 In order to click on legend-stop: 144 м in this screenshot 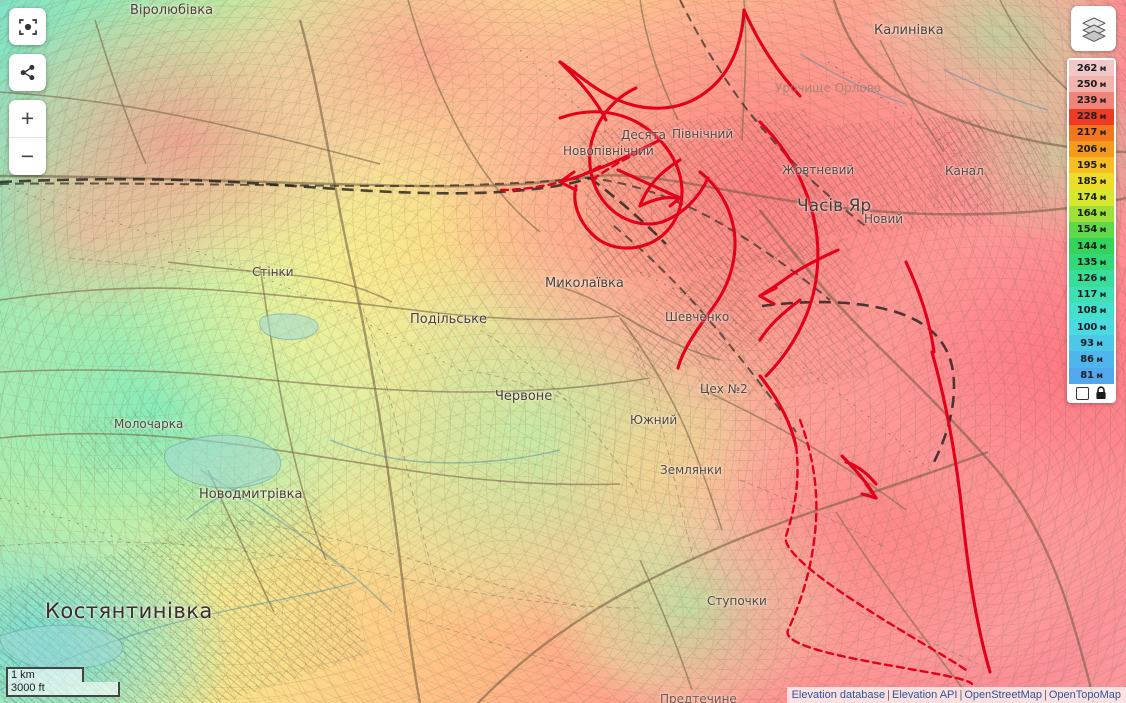, I will do `click(1091, 246)`.